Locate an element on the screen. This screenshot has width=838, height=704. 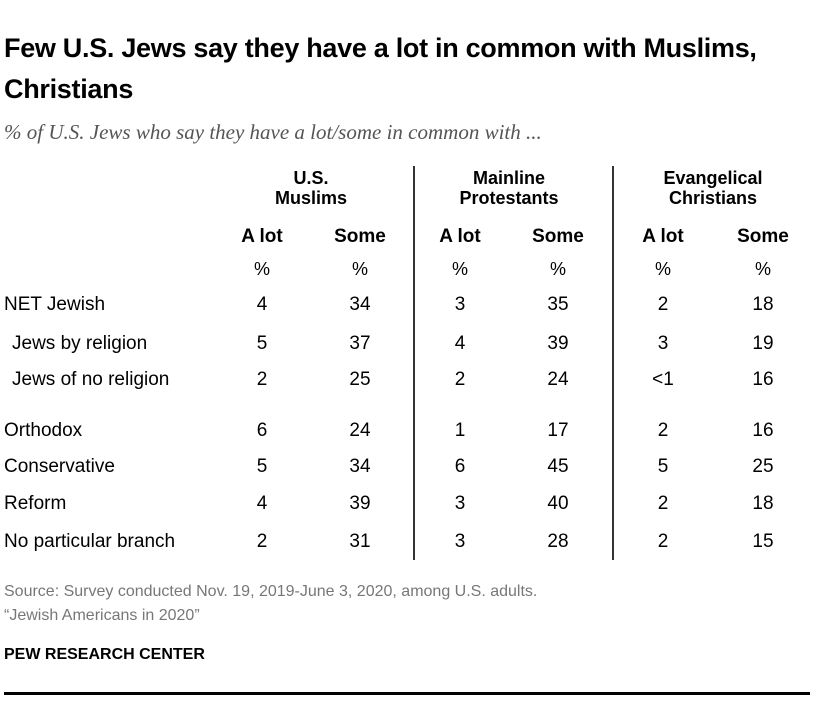
brand-label: PEW RESEARCH CENTER is located at coordinates (104, 654).